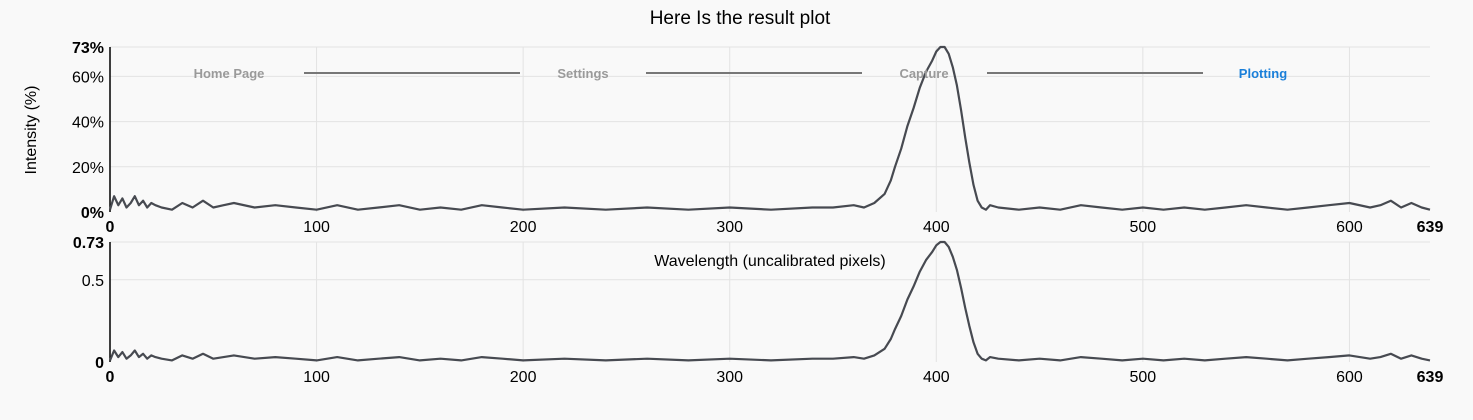 The width and height of the screenshot is (1473, 420). What do you see at coordinates (99, 363) in the screenshot?
I see `y-tick-label: 0` at bounding box center [99, 363].